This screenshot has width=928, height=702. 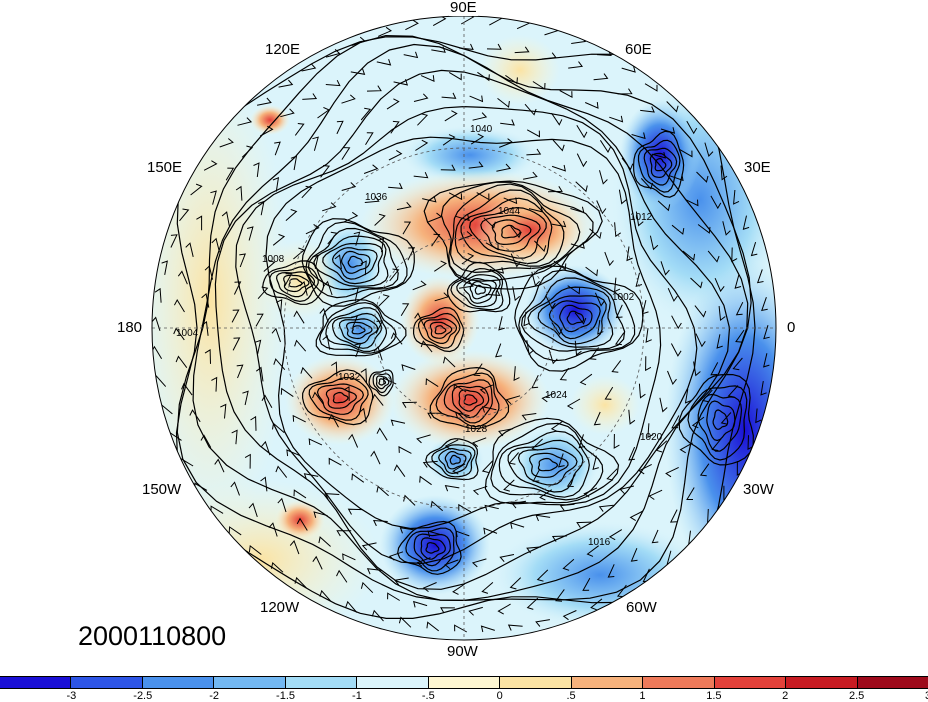 I want to click on colorbar-tick-label: -2.5, so click(x=143, y=696).